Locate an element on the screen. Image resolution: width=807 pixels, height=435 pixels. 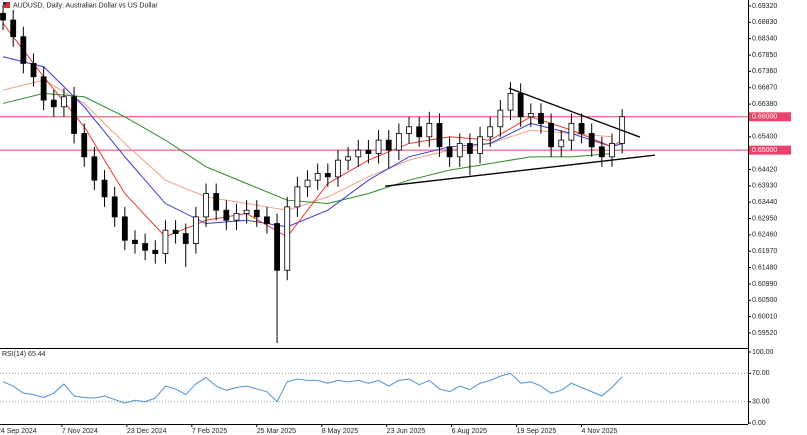
rsi-plot is located at coordinates (374, 388).